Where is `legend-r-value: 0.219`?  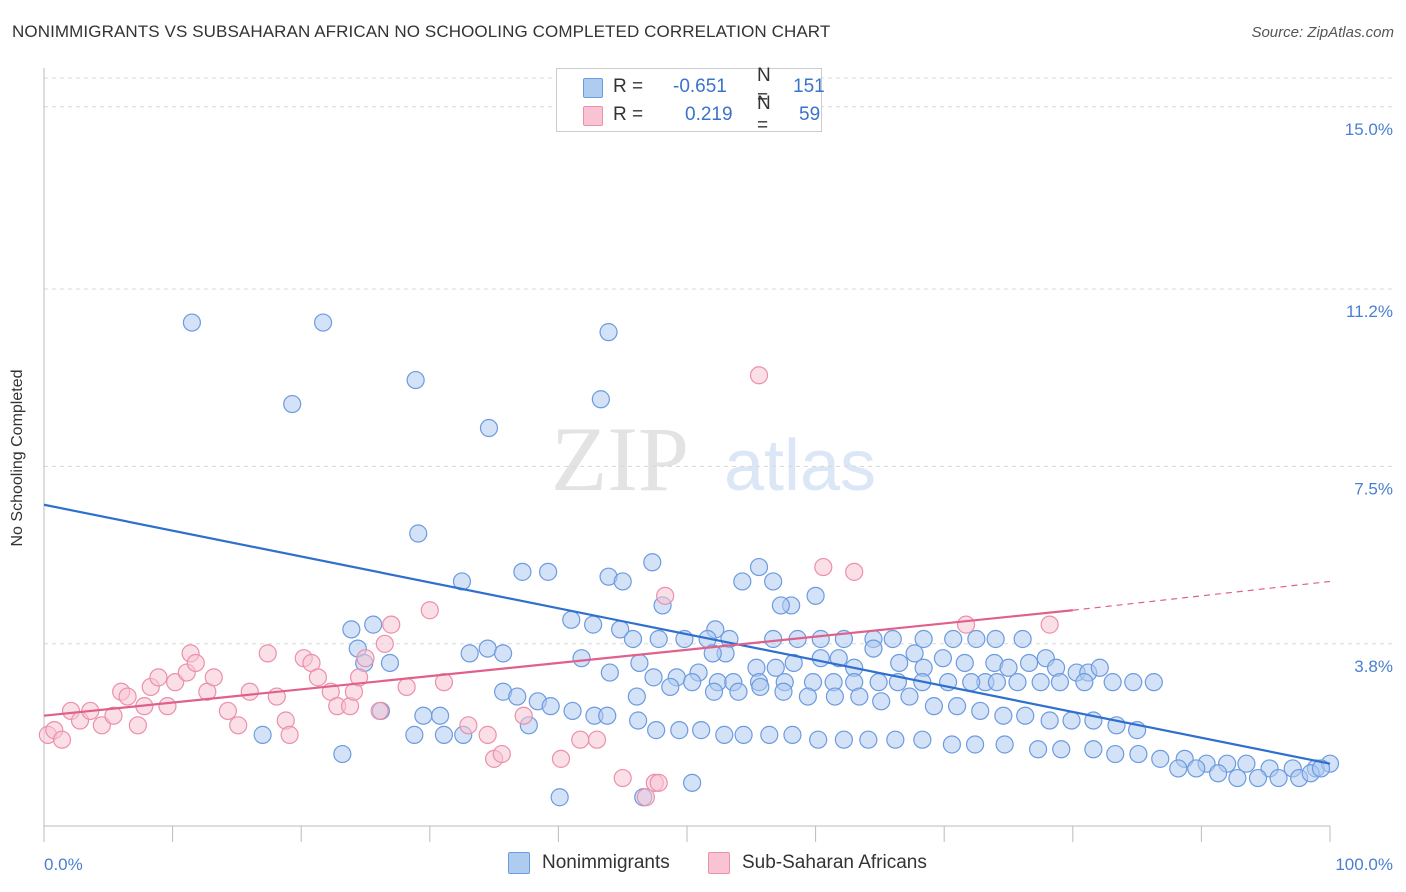
legend-r-value: 0.219 is located at coordinates (709, 114).